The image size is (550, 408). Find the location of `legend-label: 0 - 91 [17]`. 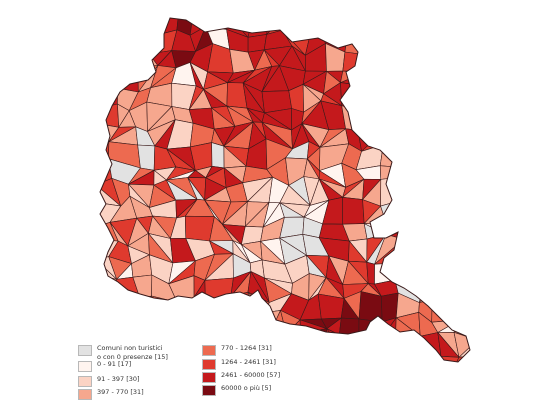

legend-label: 0 - 91 [17] is located at coordinates (114, 364).